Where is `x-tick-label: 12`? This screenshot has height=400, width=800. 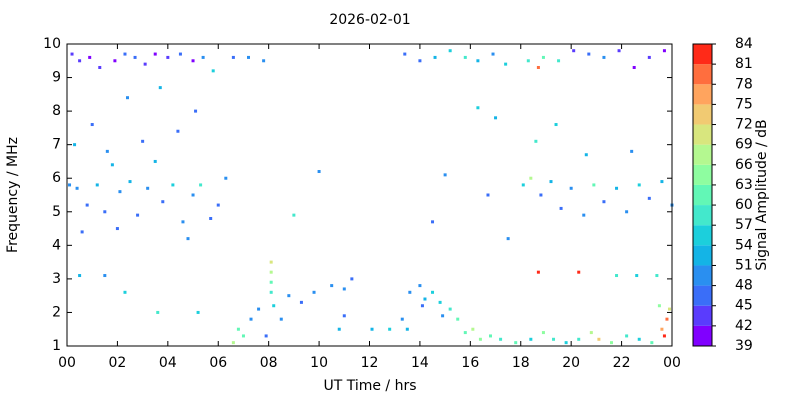
x-tick-label: 12 is located at coordinates (370, 363).